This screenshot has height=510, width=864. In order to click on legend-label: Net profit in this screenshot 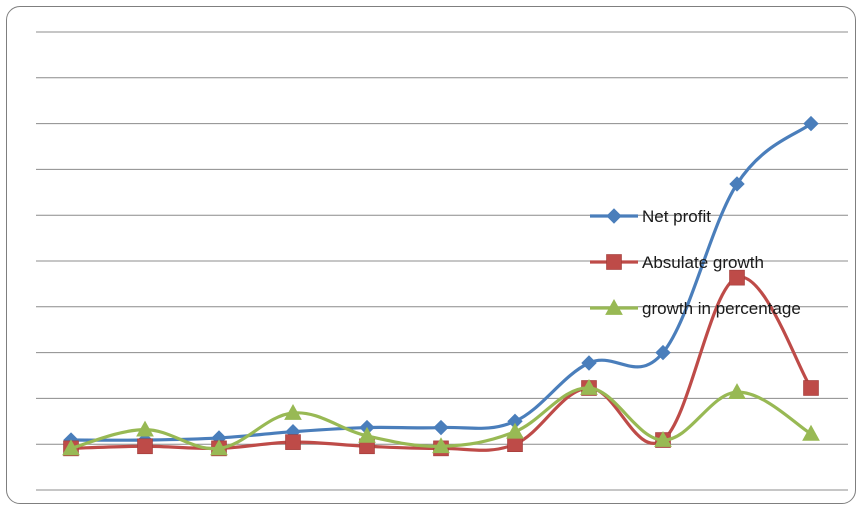, I will do `click(676, 216)`.